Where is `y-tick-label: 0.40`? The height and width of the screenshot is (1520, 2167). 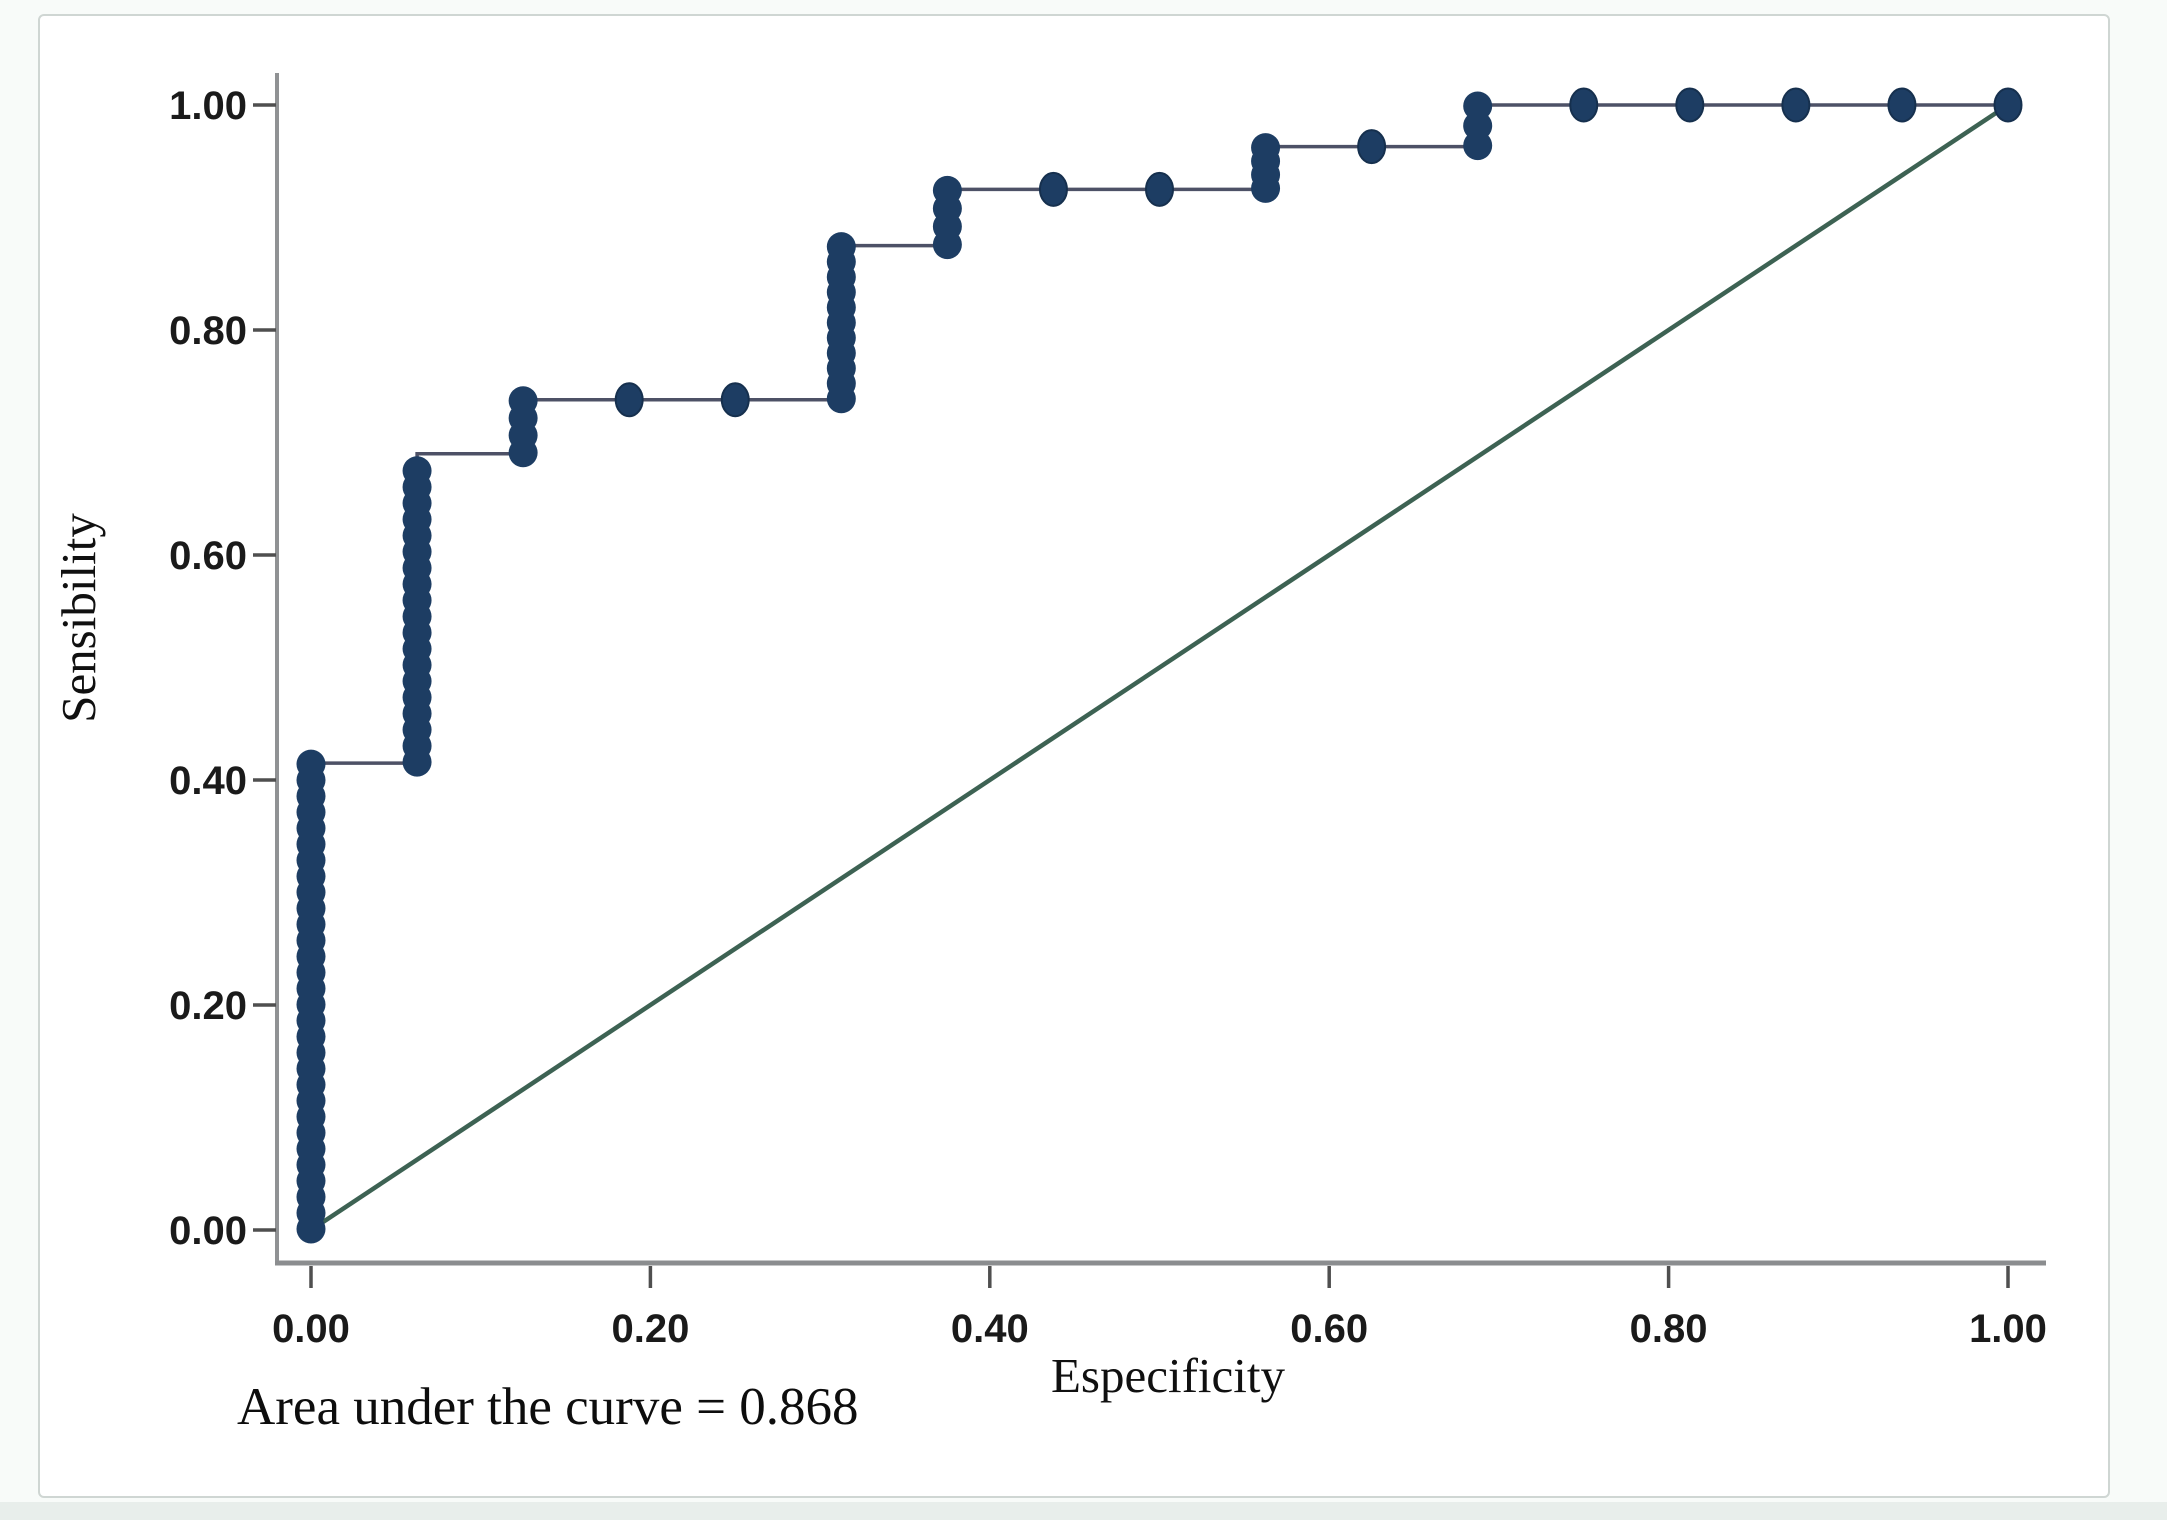
y-tick-label: 0.40 is located at coordinates (208, 781).